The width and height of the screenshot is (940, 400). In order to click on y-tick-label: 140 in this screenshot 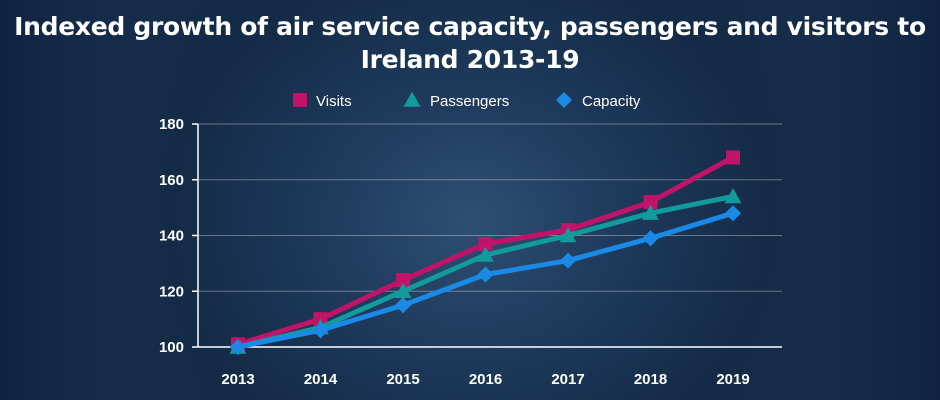, I will do `click(171, 236)`.